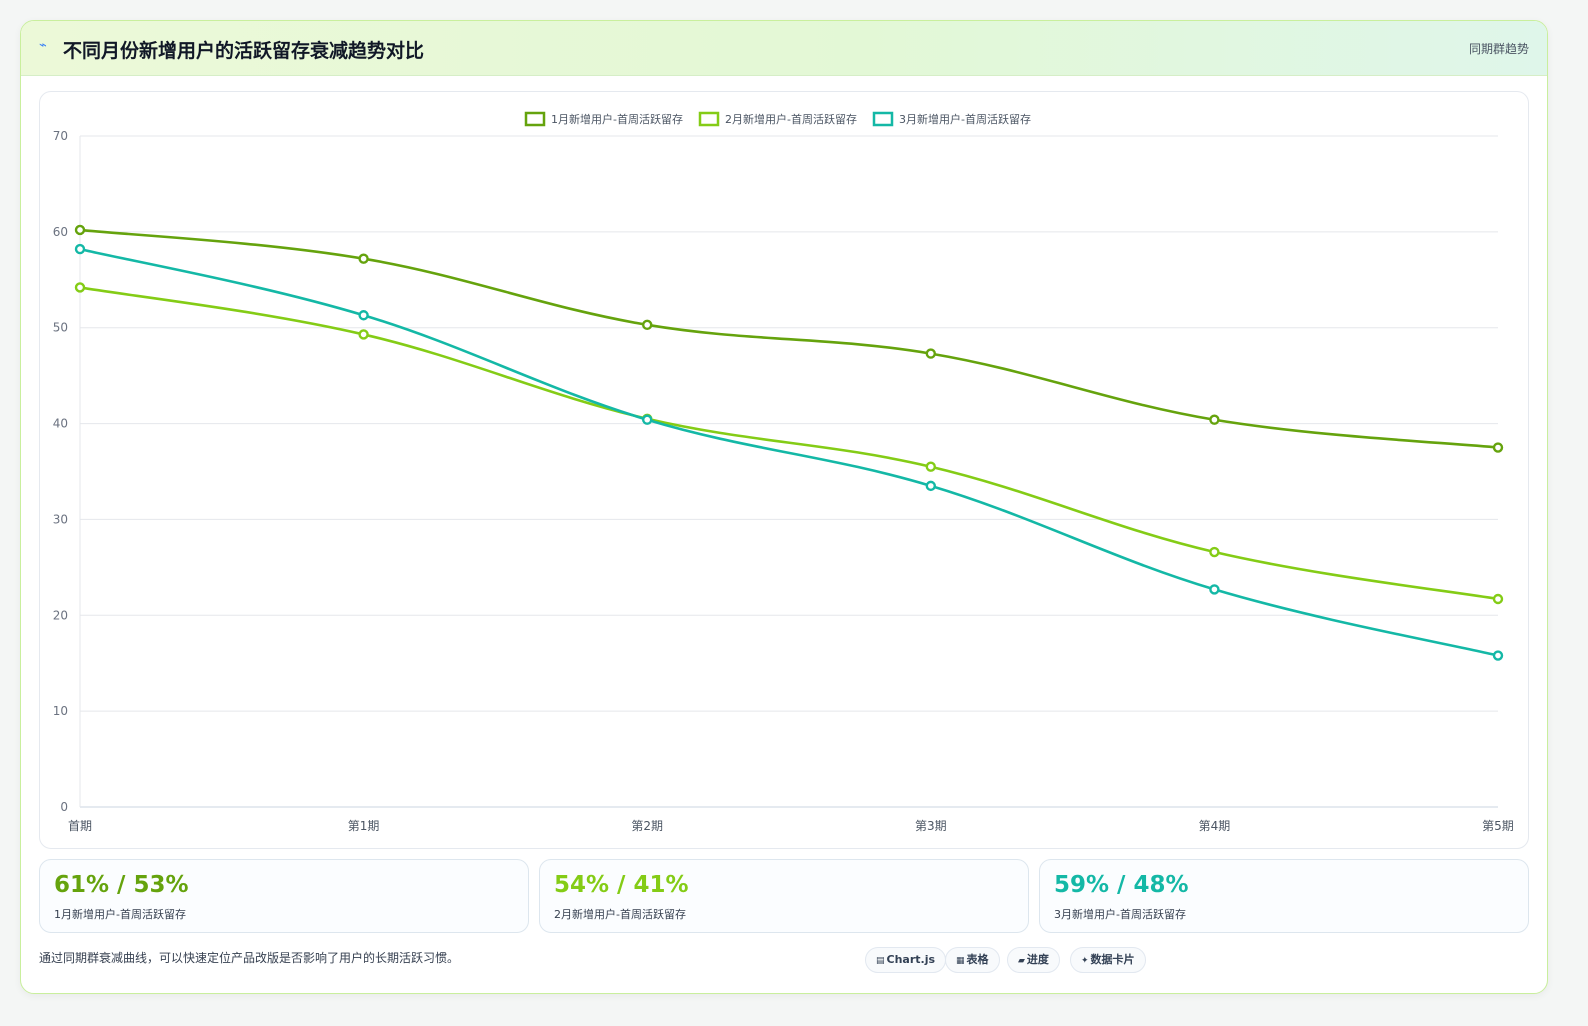  Describe the element at coordinates (1112, 959) in the screenshot. I see `chip-label: 数据卡片` at that location.